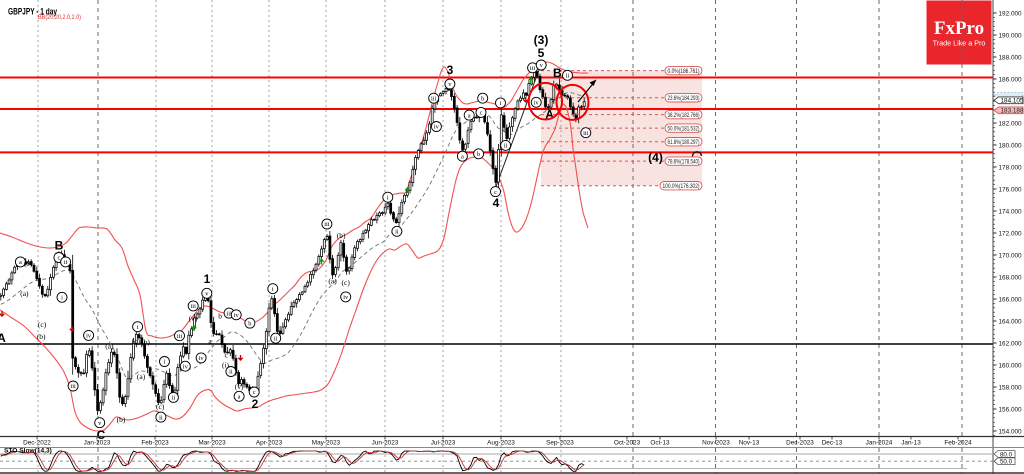  Describe the element at coordinates (832, 443) in the screenshot. I see `svg-text: Dec-13` at that location.